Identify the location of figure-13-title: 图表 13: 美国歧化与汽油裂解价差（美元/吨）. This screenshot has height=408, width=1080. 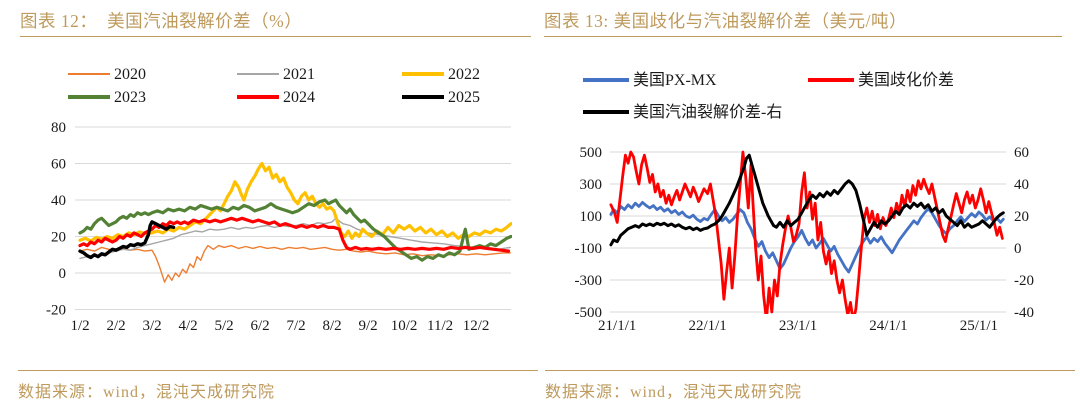
(803, 21).